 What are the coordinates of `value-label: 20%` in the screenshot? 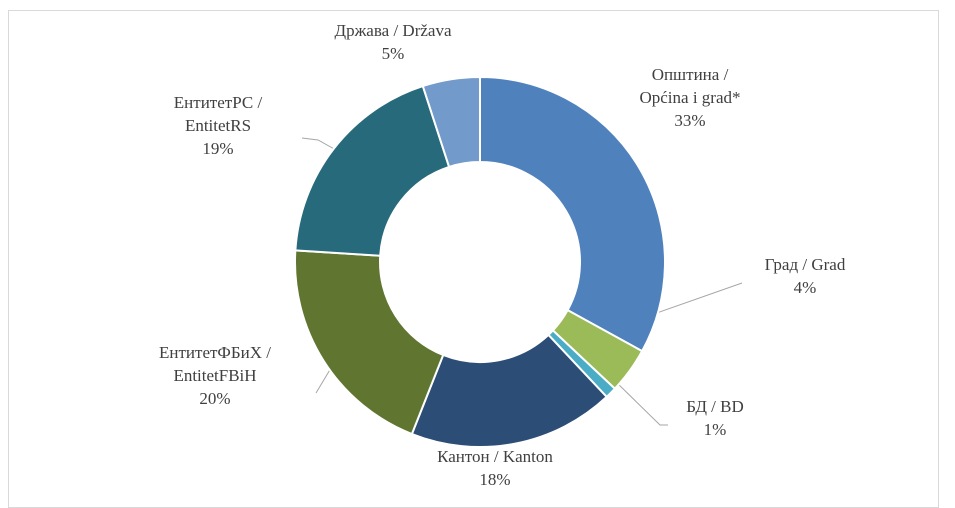 It's located at (214, 398).